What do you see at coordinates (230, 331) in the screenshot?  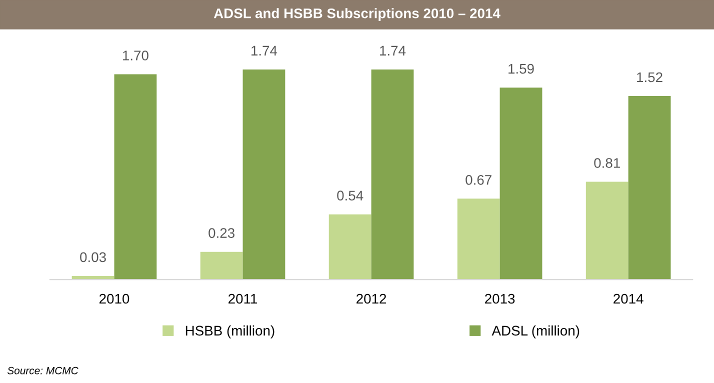 I see `legend-label: HSBB (million)` at bounding box center [230, 331].